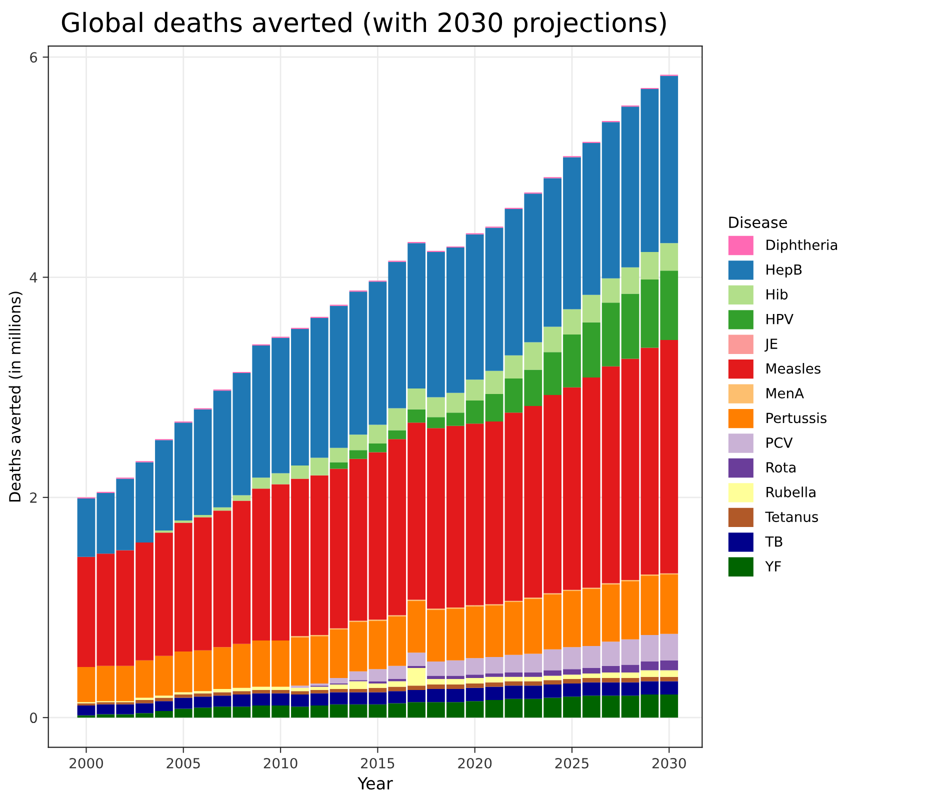  I want to click on x-axis-title: Year, so click(375, 783).